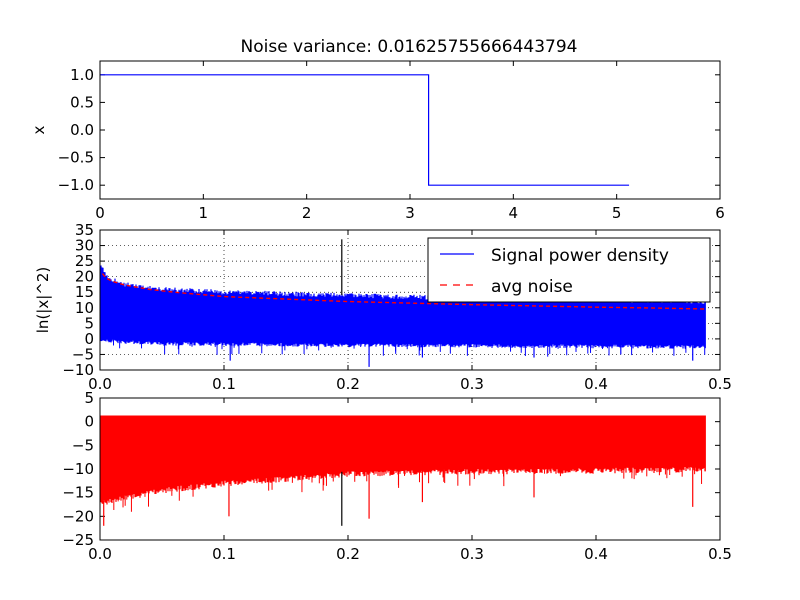 The height and width of the screenshot is (600, 800). I want to click on x-tick-label: 6, so click(720, 213).